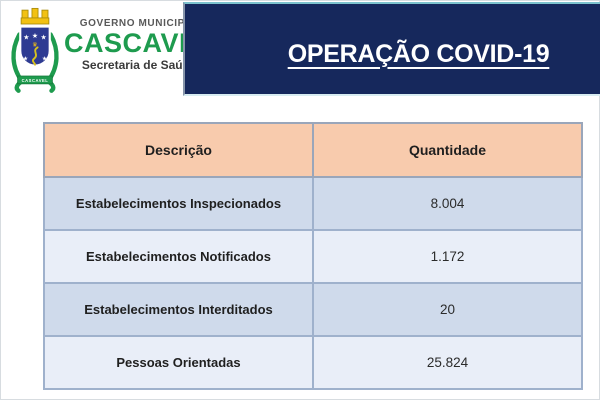 This screenshot has height=400, width=600. I want to click on table-header-row: Descrição Quantidade, so click(313, 150).